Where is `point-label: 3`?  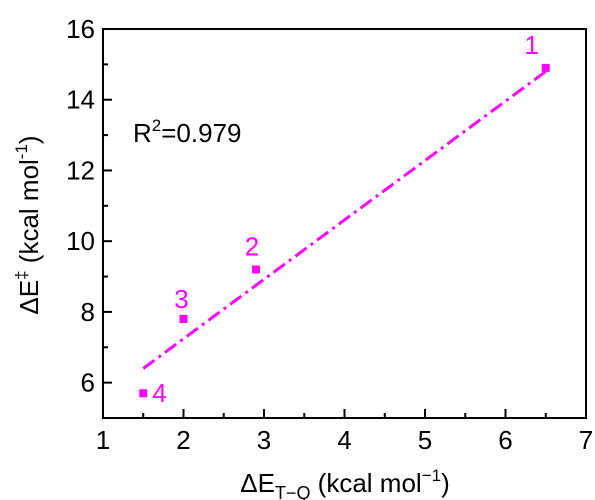
point-label: 3 is located at coordinates (181, 299).